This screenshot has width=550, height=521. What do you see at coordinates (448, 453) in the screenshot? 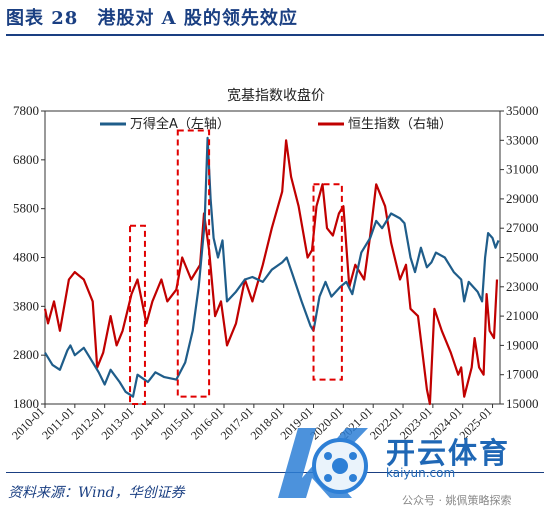
I see `watermark-brand: 开云体育` at bounding box center [448, 453].